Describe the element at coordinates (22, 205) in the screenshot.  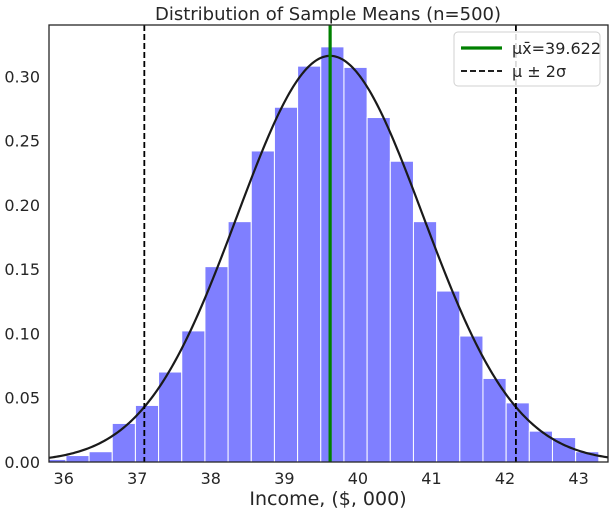
I see `y-tick-label: 0.20` at that location.